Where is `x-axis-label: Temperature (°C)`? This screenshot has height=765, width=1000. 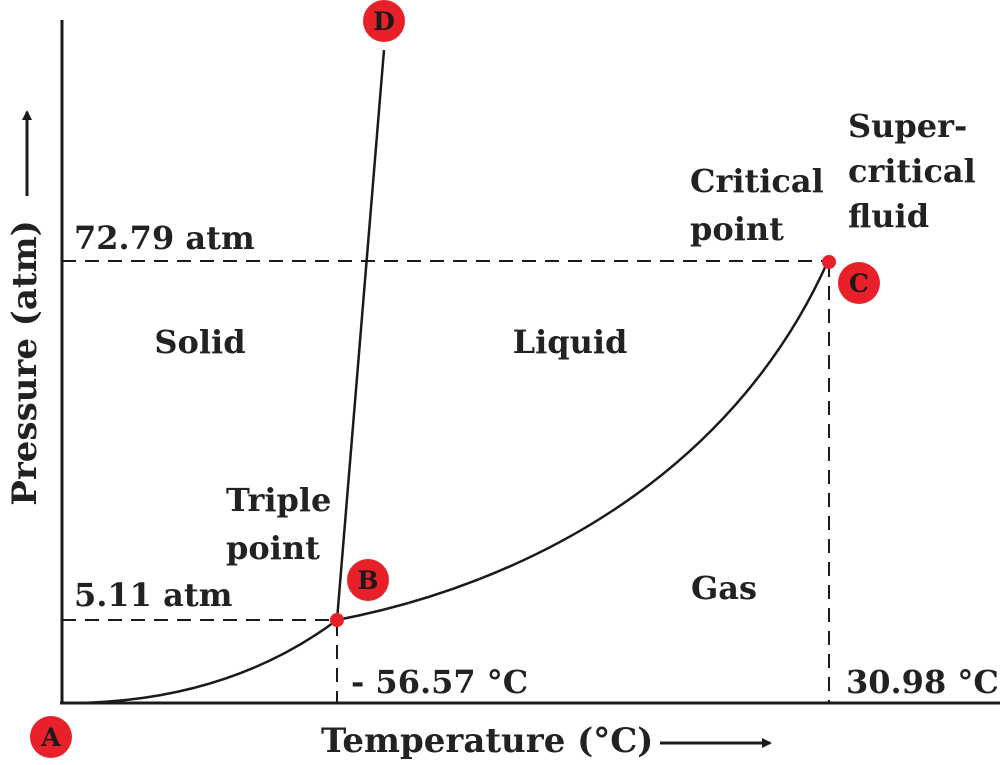
x-axis-label: Temperature (°C) is located at coordinates (487, 741).